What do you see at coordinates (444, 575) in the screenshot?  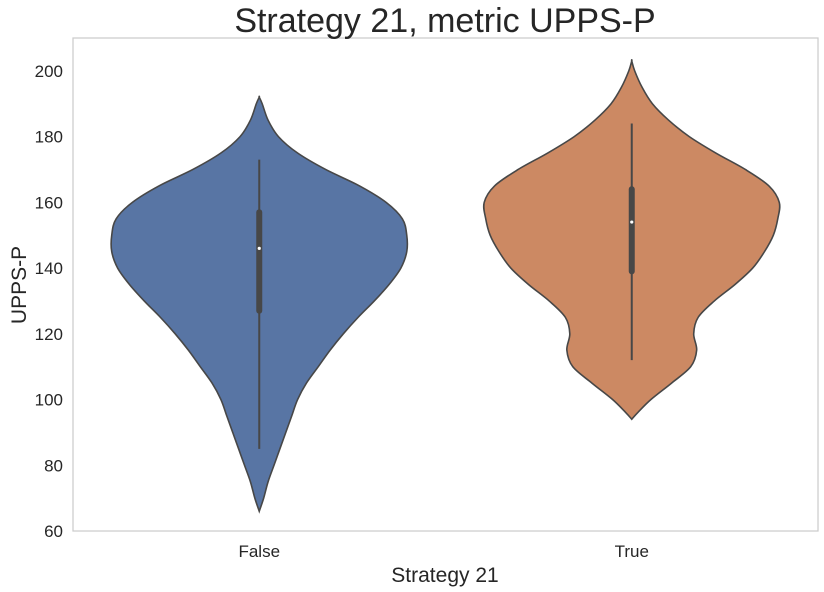 I see `x-axis-label: Strategy 21` at bounding box center [444, 575].